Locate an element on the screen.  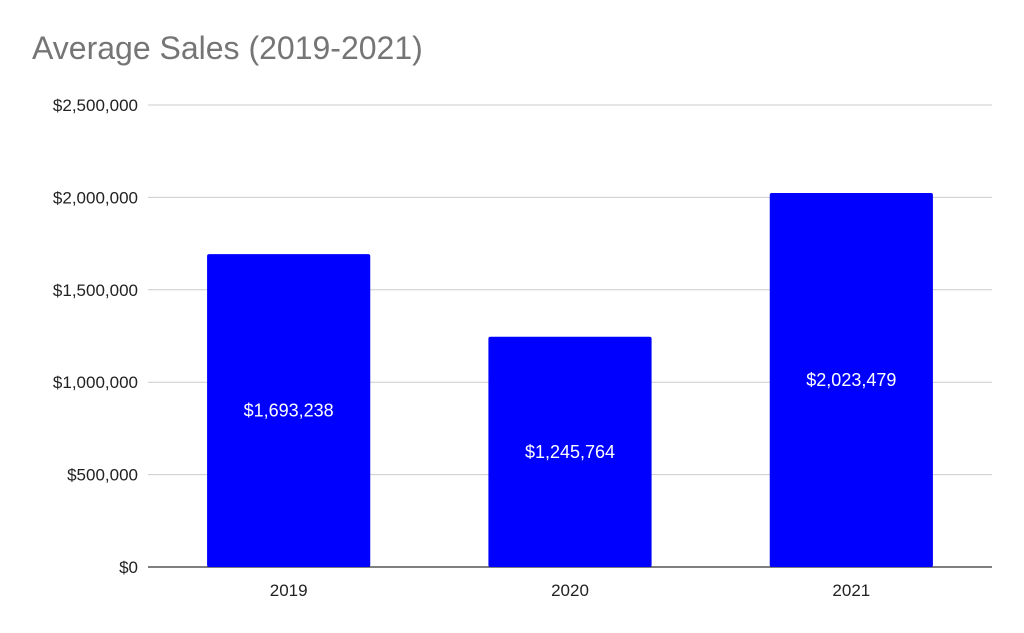
y-tick-label: $2,500,000 is located at coordinates (95, 105).